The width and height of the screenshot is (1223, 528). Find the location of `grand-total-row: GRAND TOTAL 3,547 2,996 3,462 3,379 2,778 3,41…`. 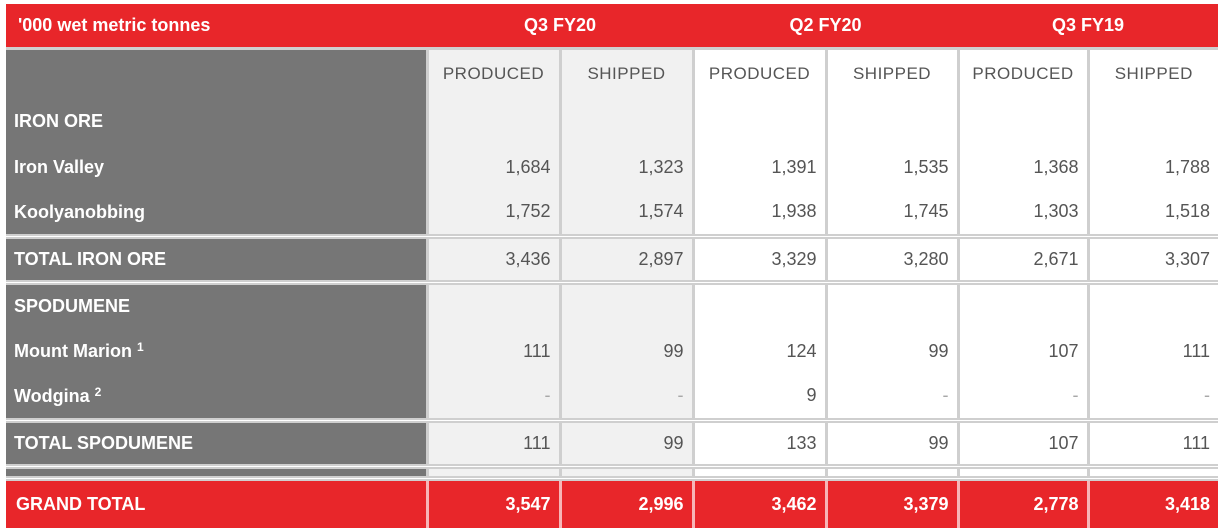

grand-total-row: GRAND TOTAL 3,547 2,996 3,462 3,379 2,778 3,41… is located at coordinates (612, 501).